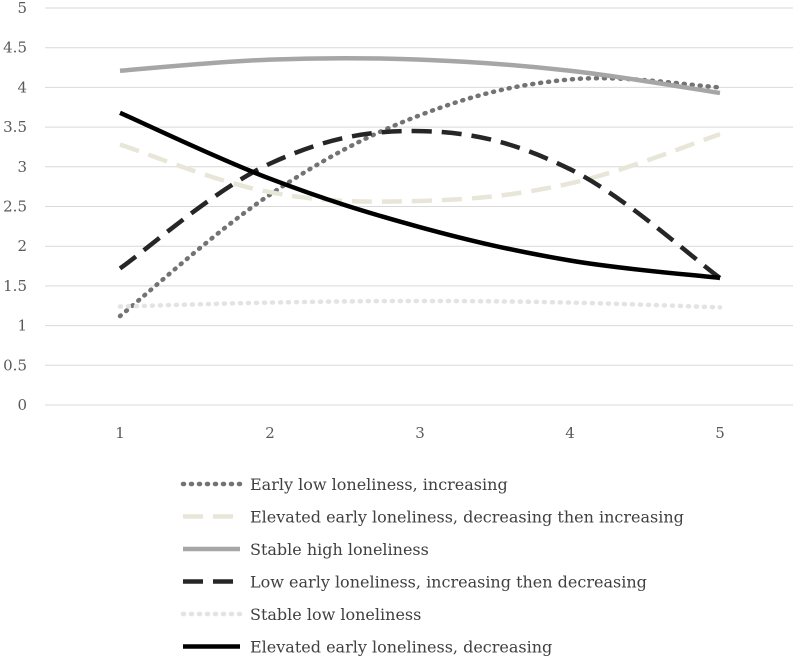  Describe the element at coordinates (15, 365) in the screenshot. I see `y-tick-label: 0.5` at that location.